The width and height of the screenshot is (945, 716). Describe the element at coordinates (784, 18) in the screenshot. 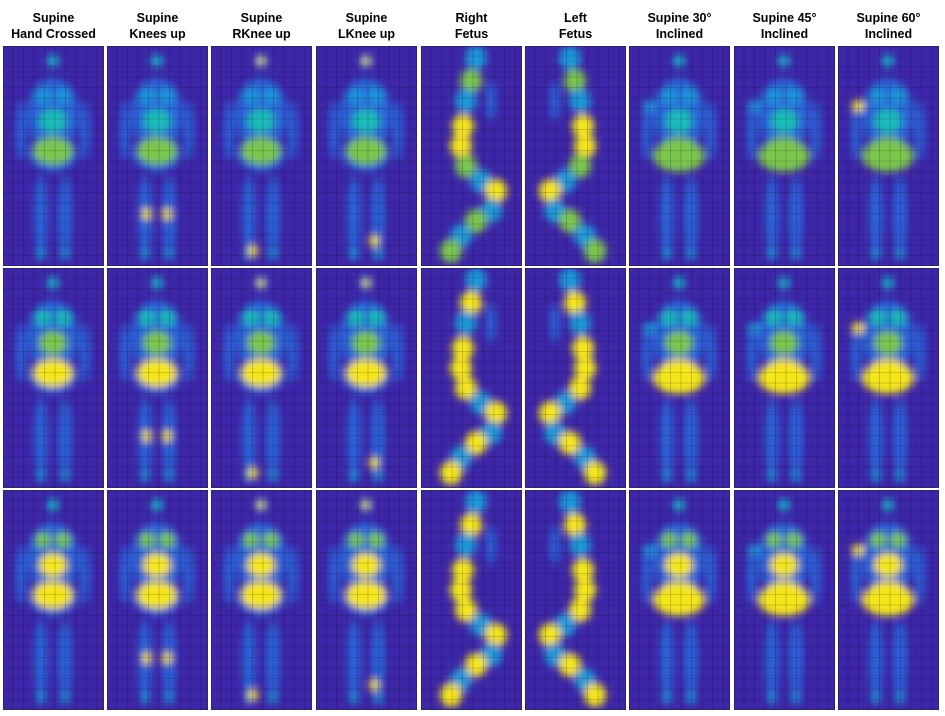

I see `column-title: Supine 45°` at that location.